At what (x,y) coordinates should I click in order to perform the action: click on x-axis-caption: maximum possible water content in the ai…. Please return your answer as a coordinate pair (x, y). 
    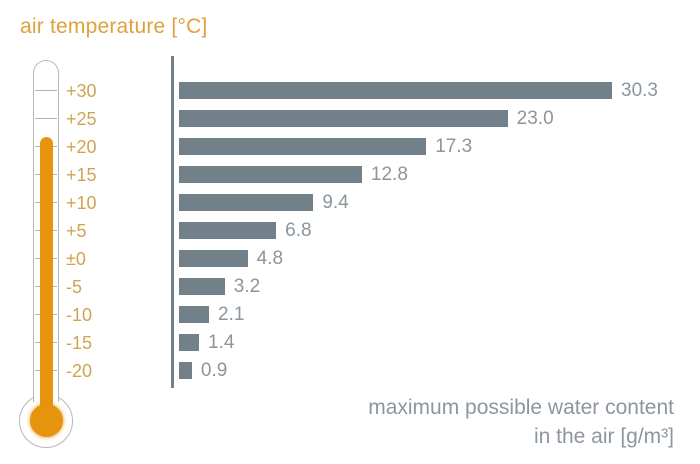
    Looking at the image, I should click on (521, 422).